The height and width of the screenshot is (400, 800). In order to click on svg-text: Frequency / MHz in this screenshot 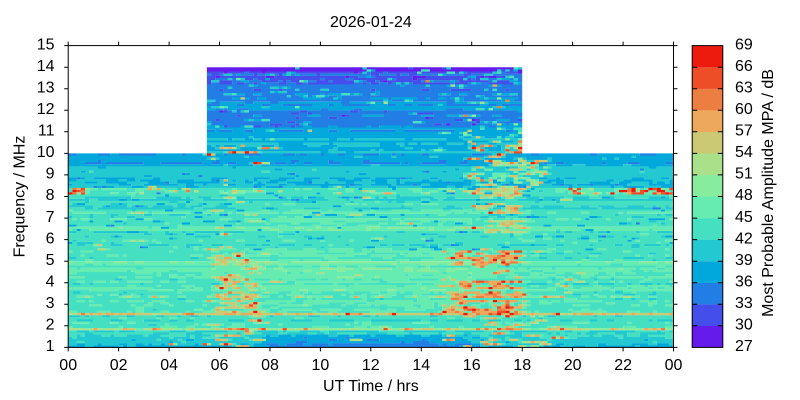, I will do `click(20, 197)`.